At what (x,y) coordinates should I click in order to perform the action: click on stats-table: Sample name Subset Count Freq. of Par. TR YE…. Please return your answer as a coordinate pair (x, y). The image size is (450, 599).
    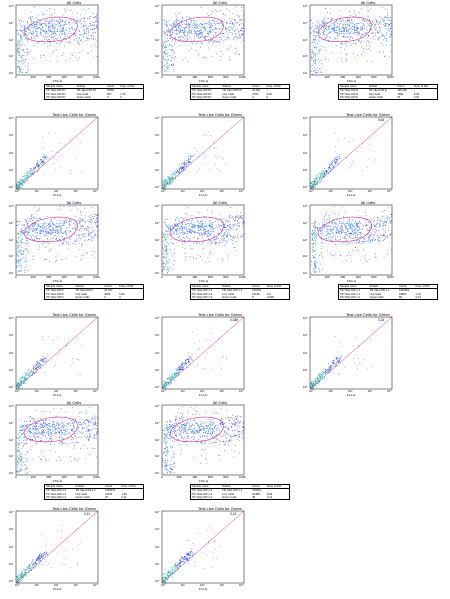
    Looking at the image, I should click on (94, 292).